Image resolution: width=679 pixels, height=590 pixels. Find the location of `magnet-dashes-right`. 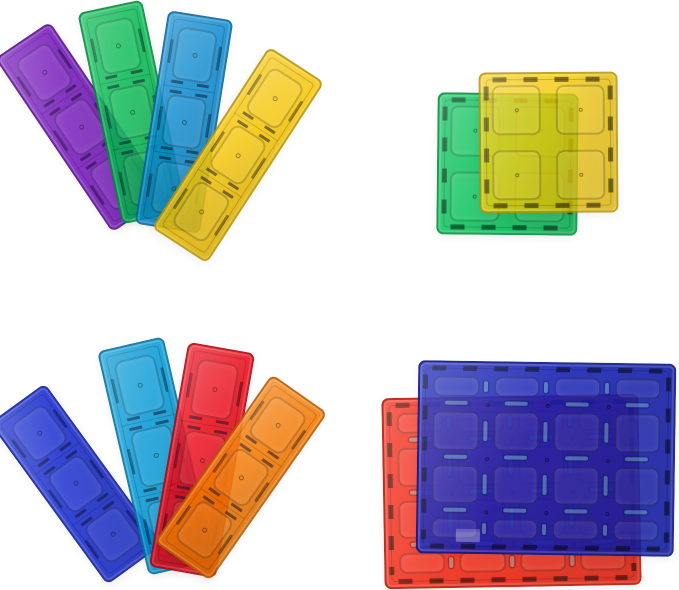

magnet-dashes-right is located at coordinates (632, 489).